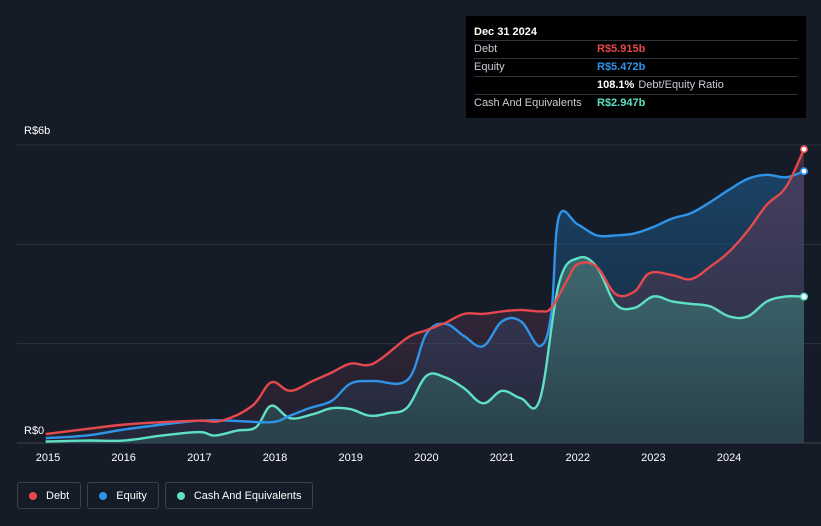 This screenshot has width=821, height=526. I want to click on legend-item-equity: Equity, so click(123, 495).